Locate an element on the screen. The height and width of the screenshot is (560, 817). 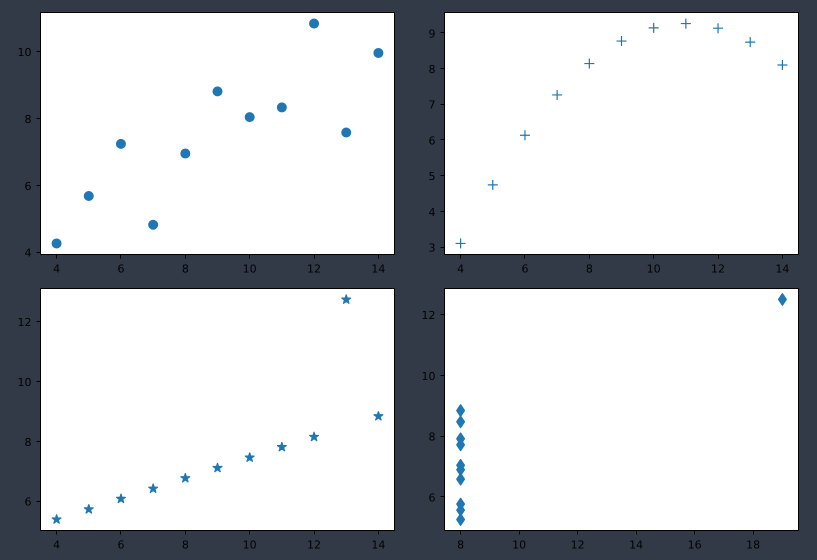
y-tick-label: 5 is located at coordinates (432, 177).